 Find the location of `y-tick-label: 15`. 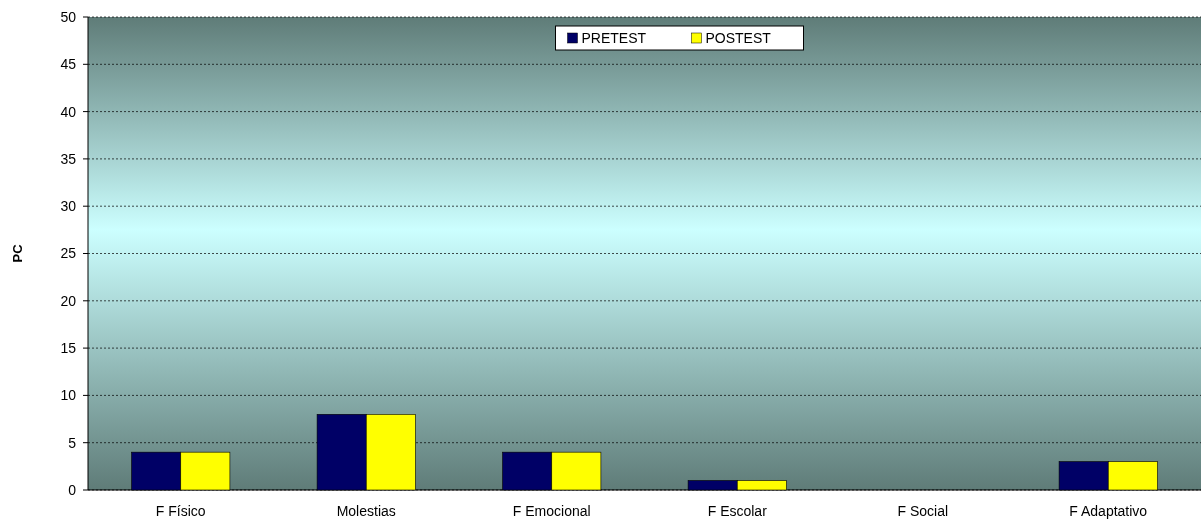

y-tick-label: 15 is located at coordinates (68, 348).